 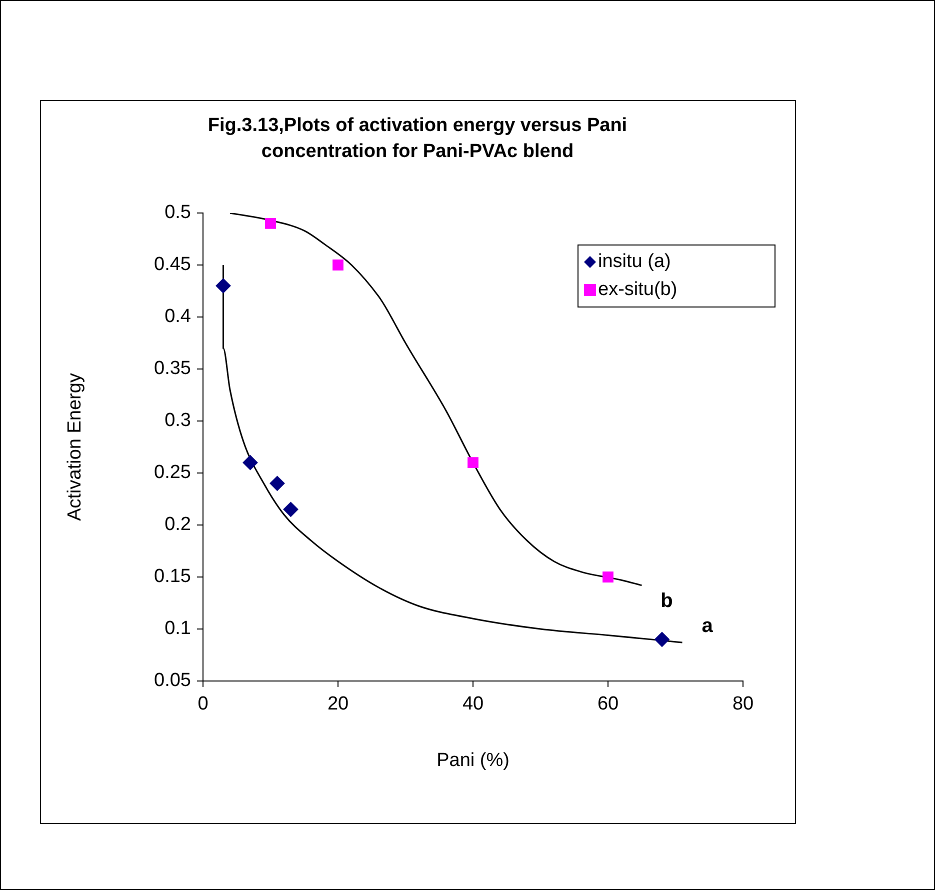 What do you see at coordinates (177, 421) in the screenshot?
I see `y-tick-label: 0.3` at bounding box center [177, 421].